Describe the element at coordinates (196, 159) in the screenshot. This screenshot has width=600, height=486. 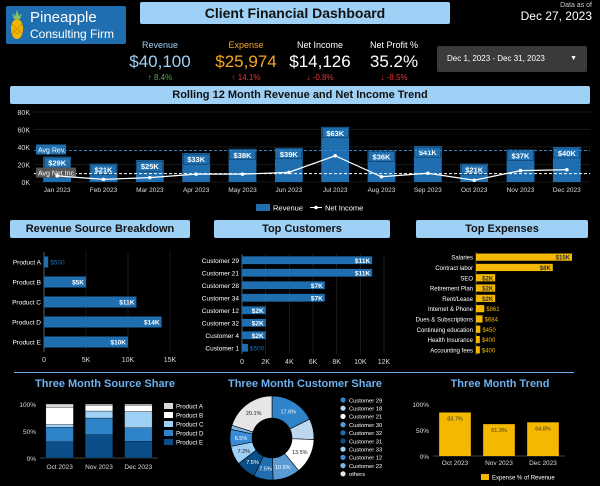
I see `revenue-data-label: $33K` at that location.